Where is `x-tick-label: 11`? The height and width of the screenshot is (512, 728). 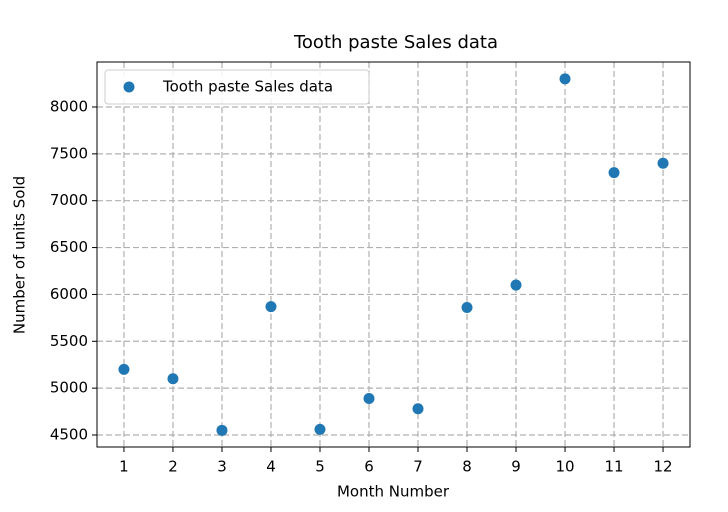 x-tick-label: 11 is located at coordinates (613, 467).